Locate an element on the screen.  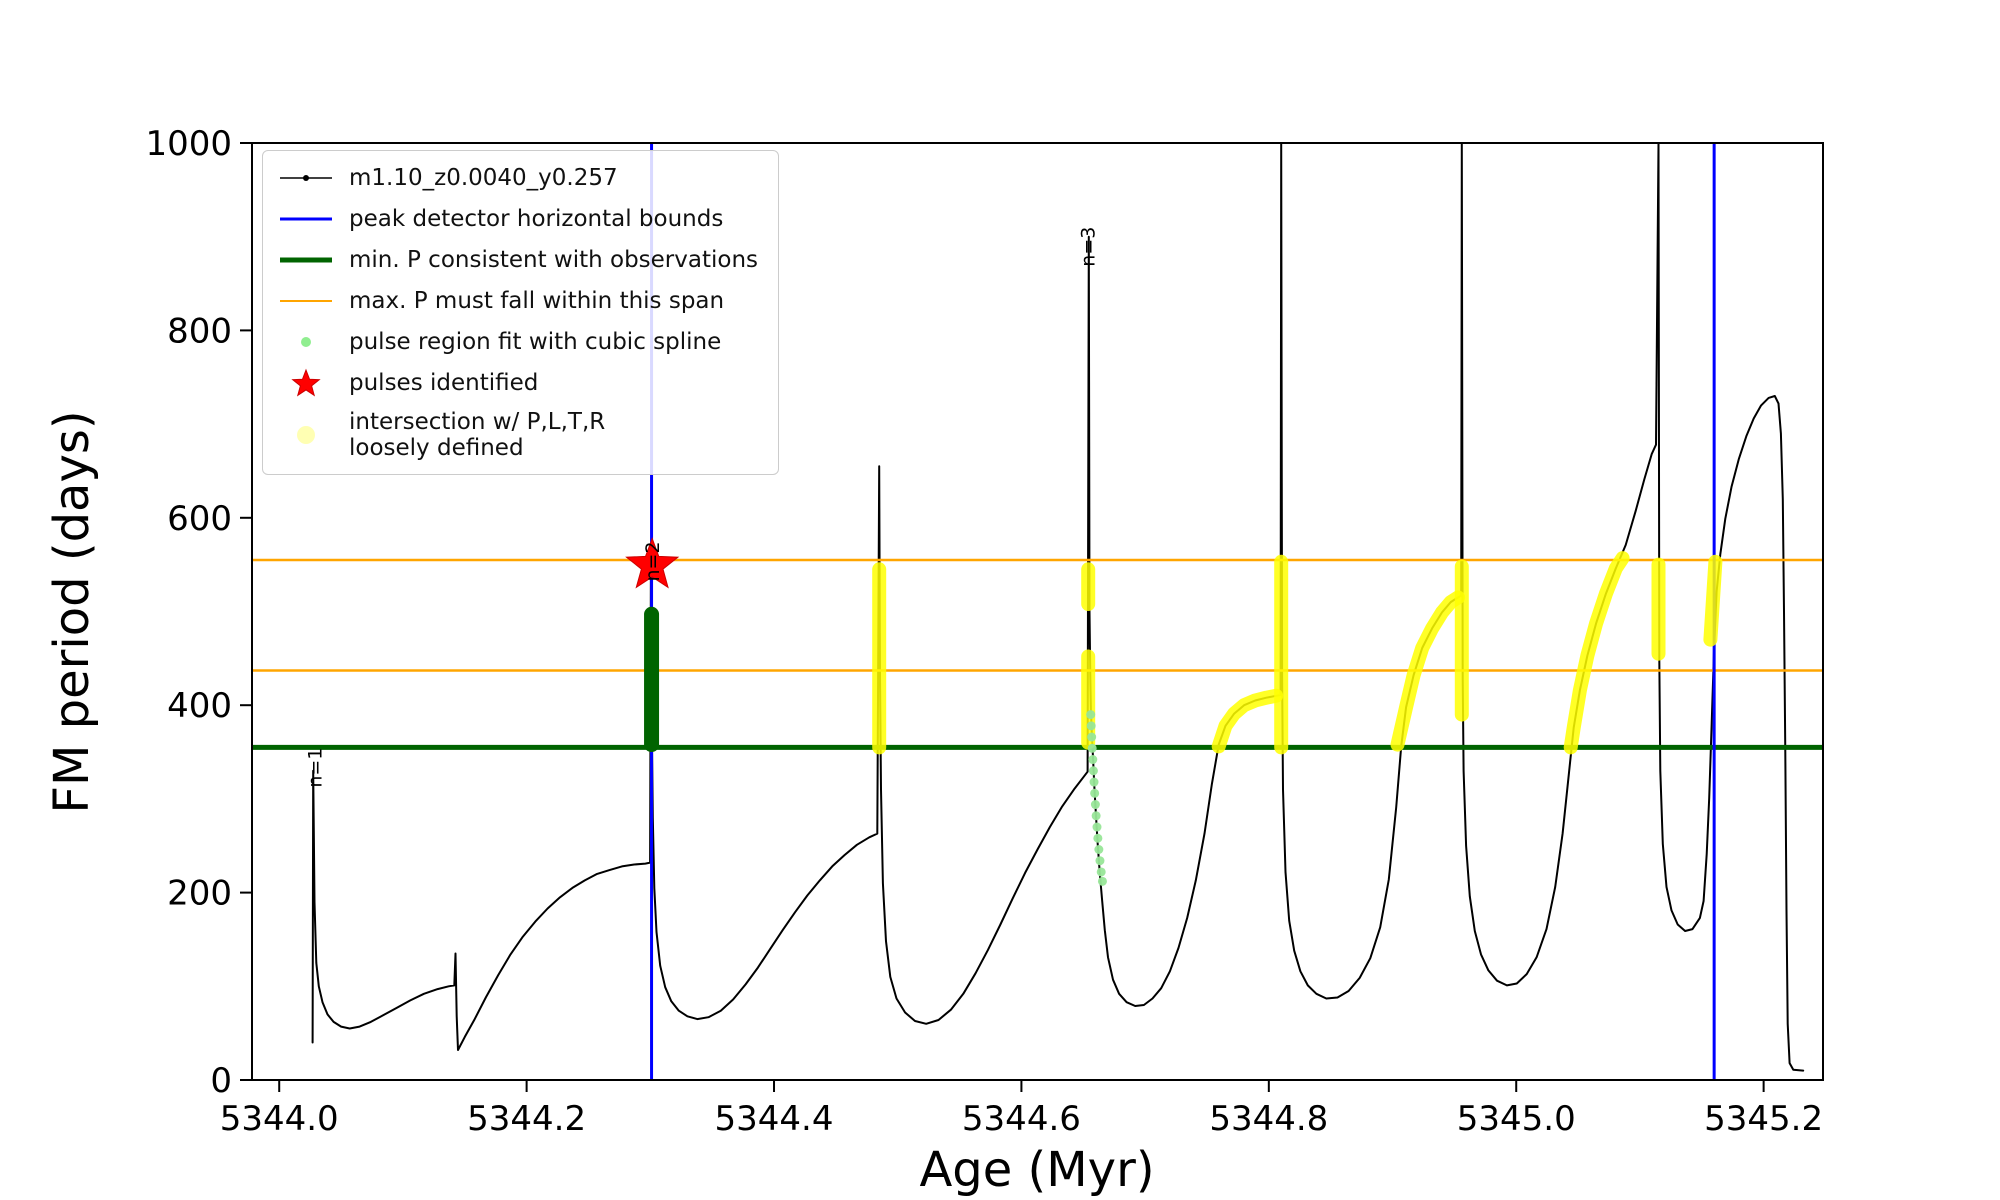
x-axis-label: Age (Myr) is located at coordinates (1036, 1170).